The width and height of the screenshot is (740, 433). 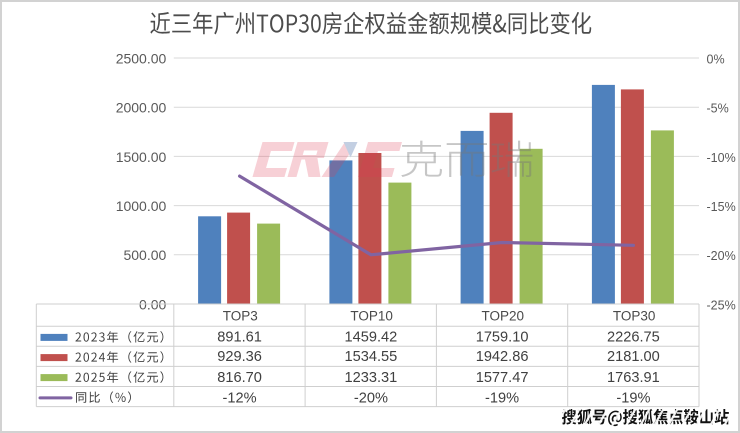 What do you see at coordinates (371, 378) in the screenshot?
I see `svg-text: 1233.31` at bounding box center [371, 378].